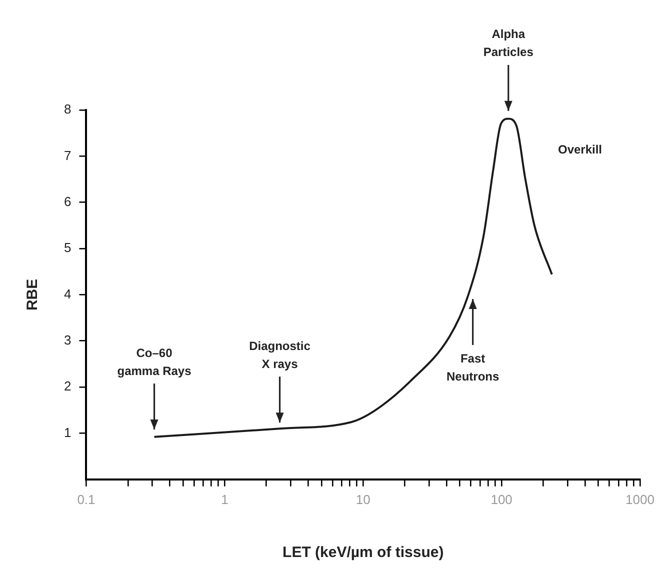 The image size is (662, 576). I want to click on x-axis-title: LET (keV/µm of tissue), so click(363, 553).